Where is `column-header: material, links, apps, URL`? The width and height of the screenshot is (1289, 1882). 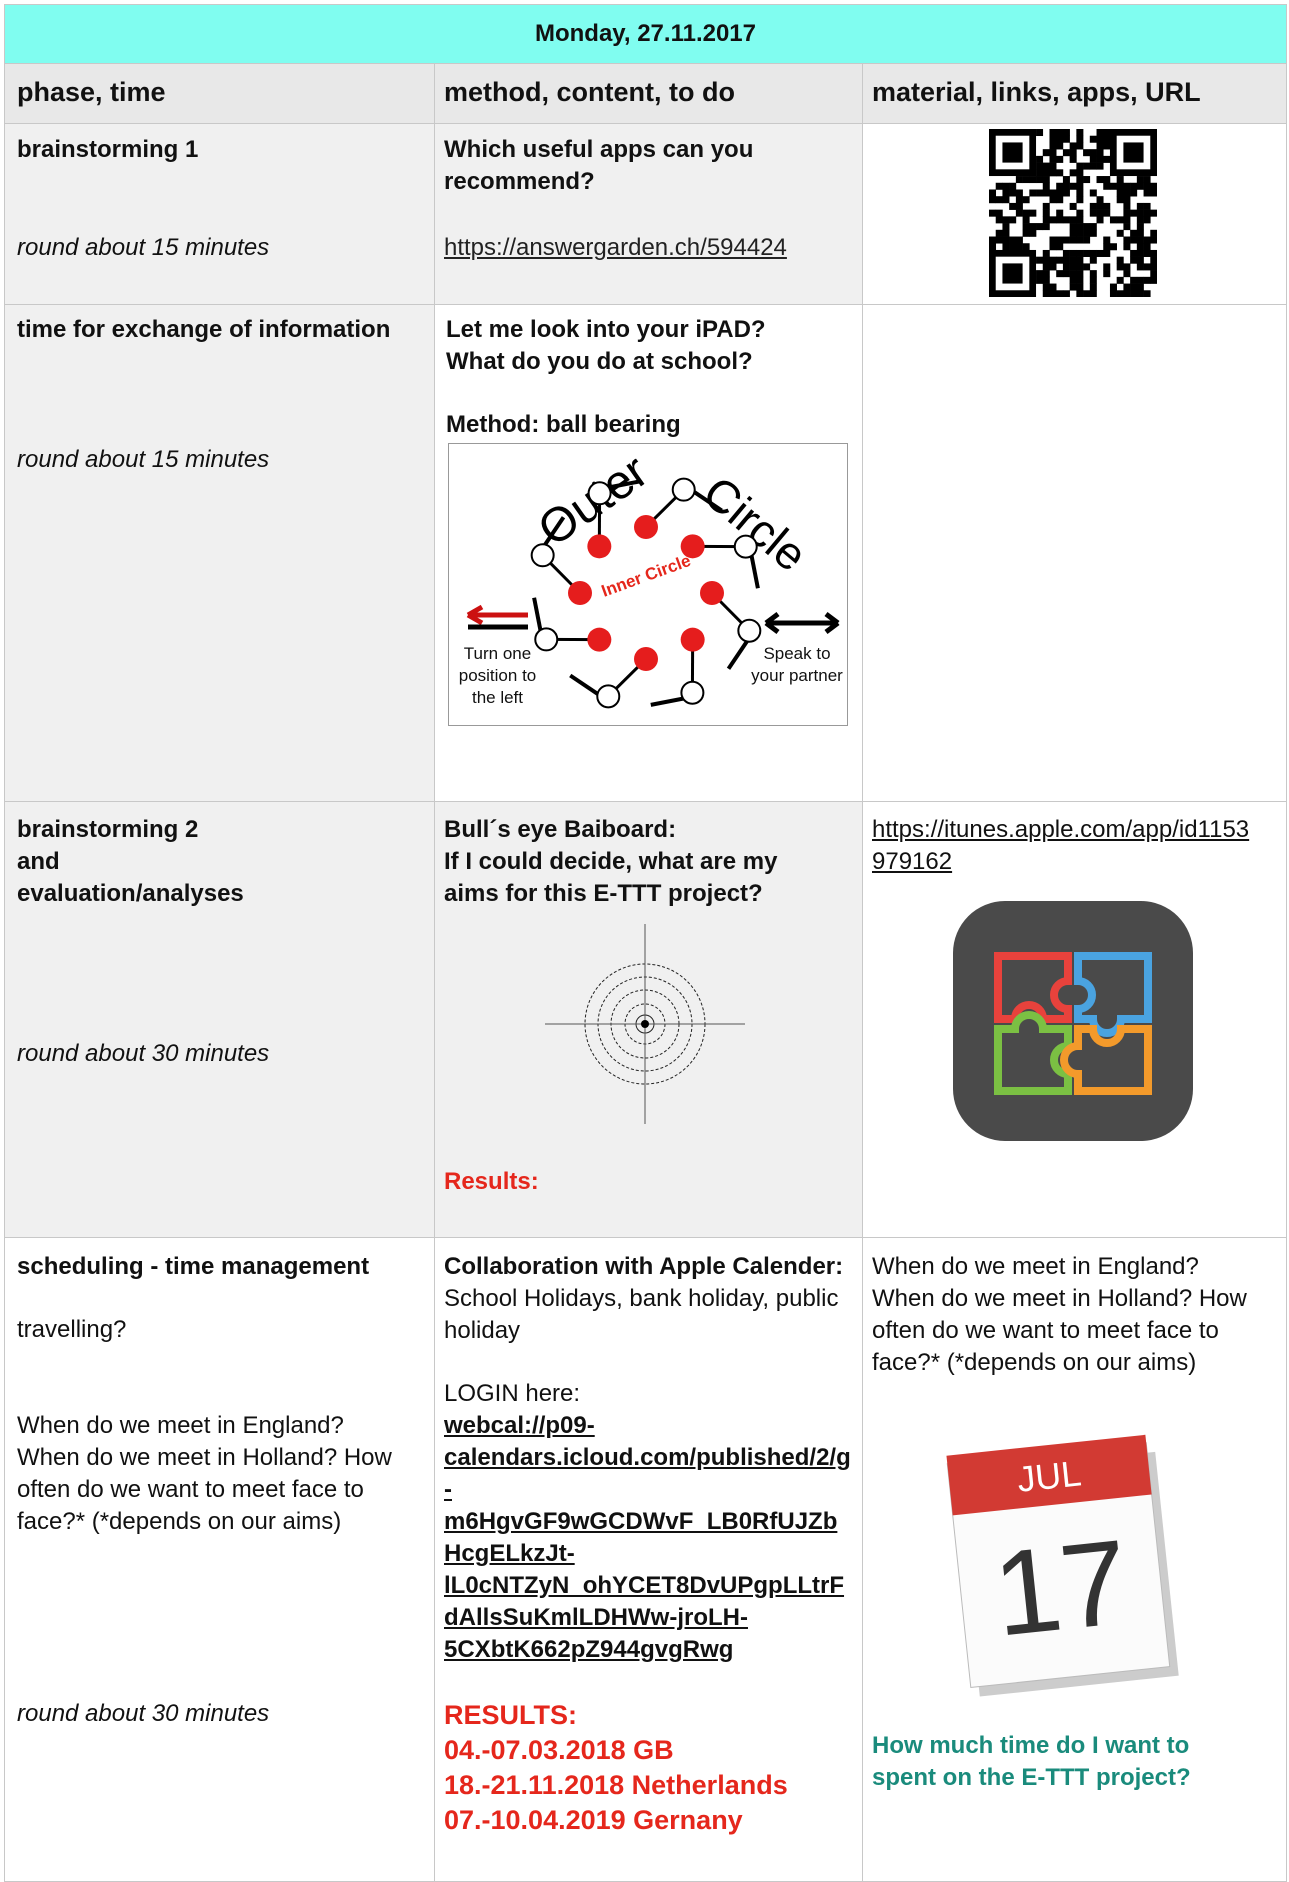
column-header: material, links, apps, URL is located at coordinates (1036, 92).